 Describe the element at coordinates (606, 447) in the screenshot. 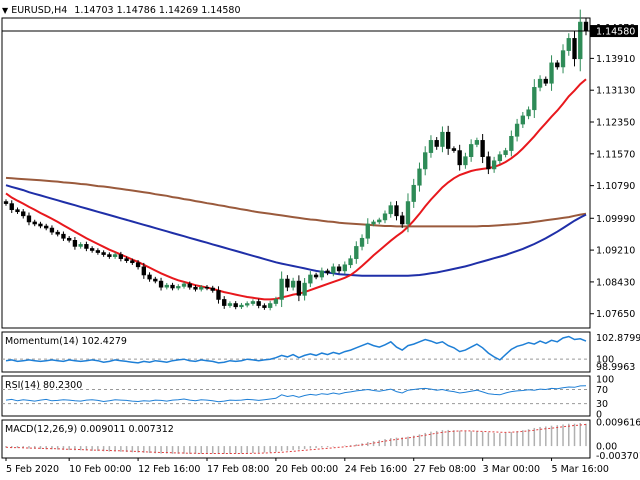

I see `macd-axis-label: 0.00` at that location.